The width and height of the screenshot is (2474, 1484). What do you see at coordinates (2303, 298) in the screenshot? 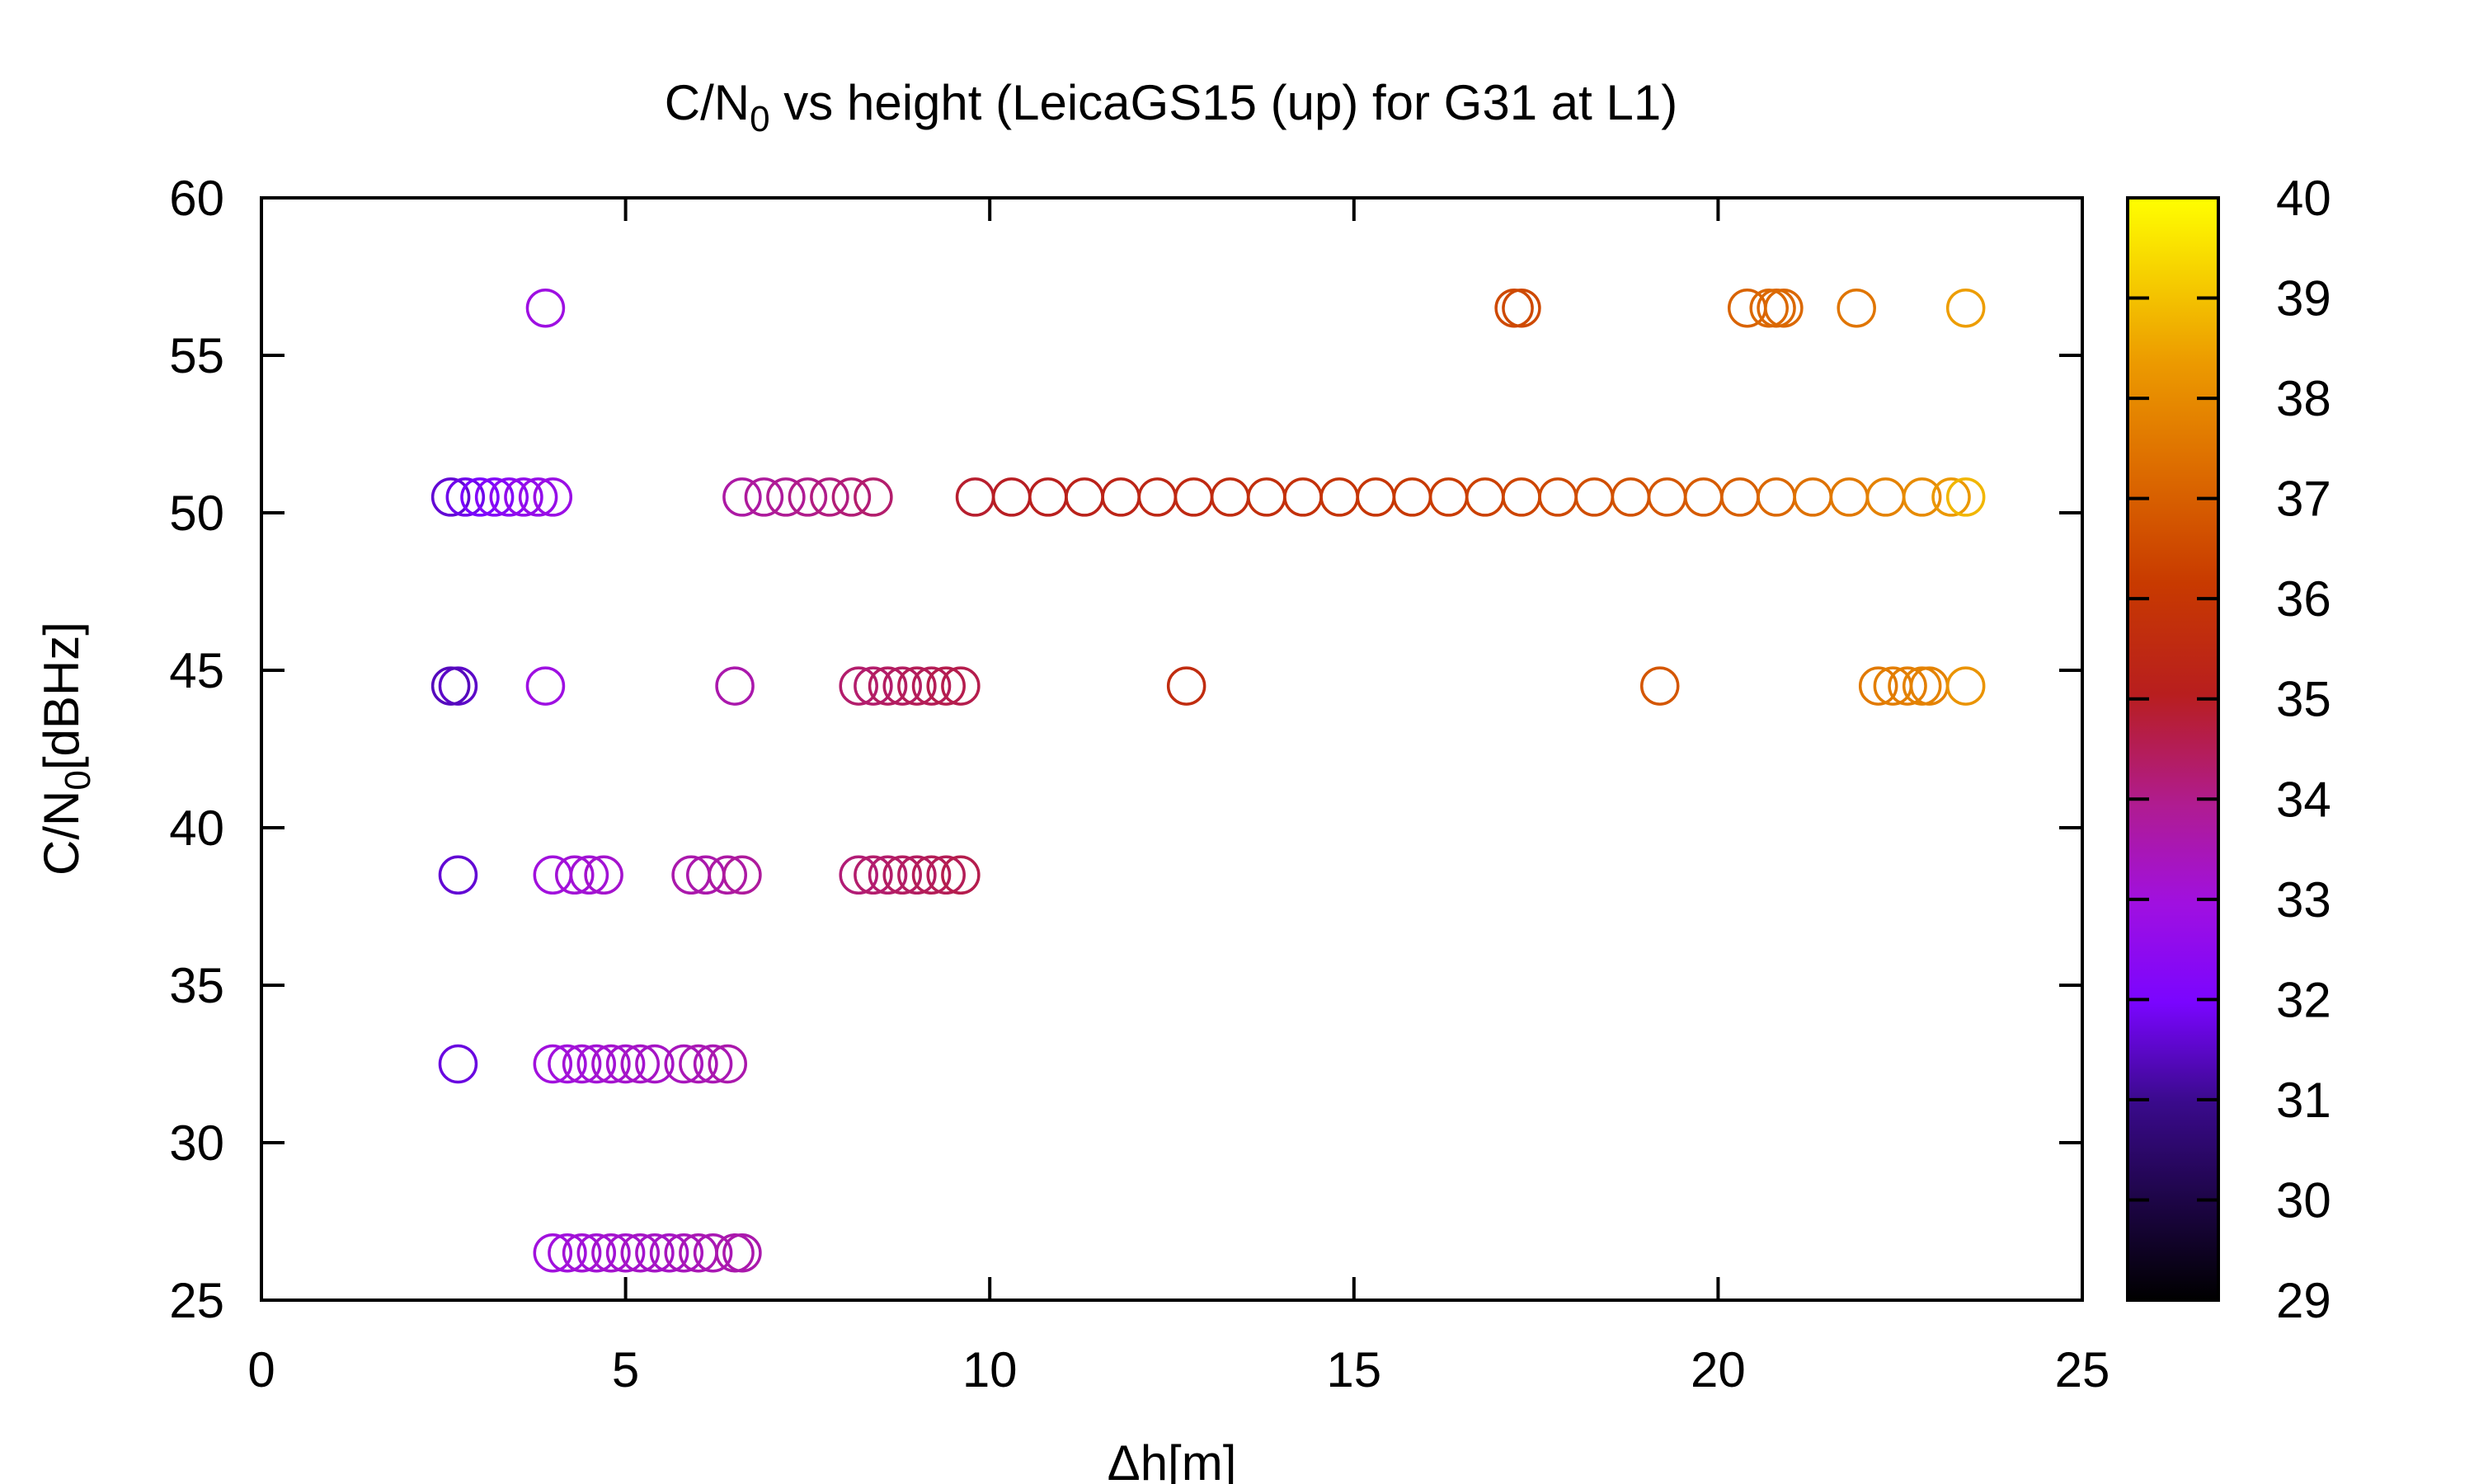
I see `colorbar-tick-label: 39` at bounding box center [2303, 298].